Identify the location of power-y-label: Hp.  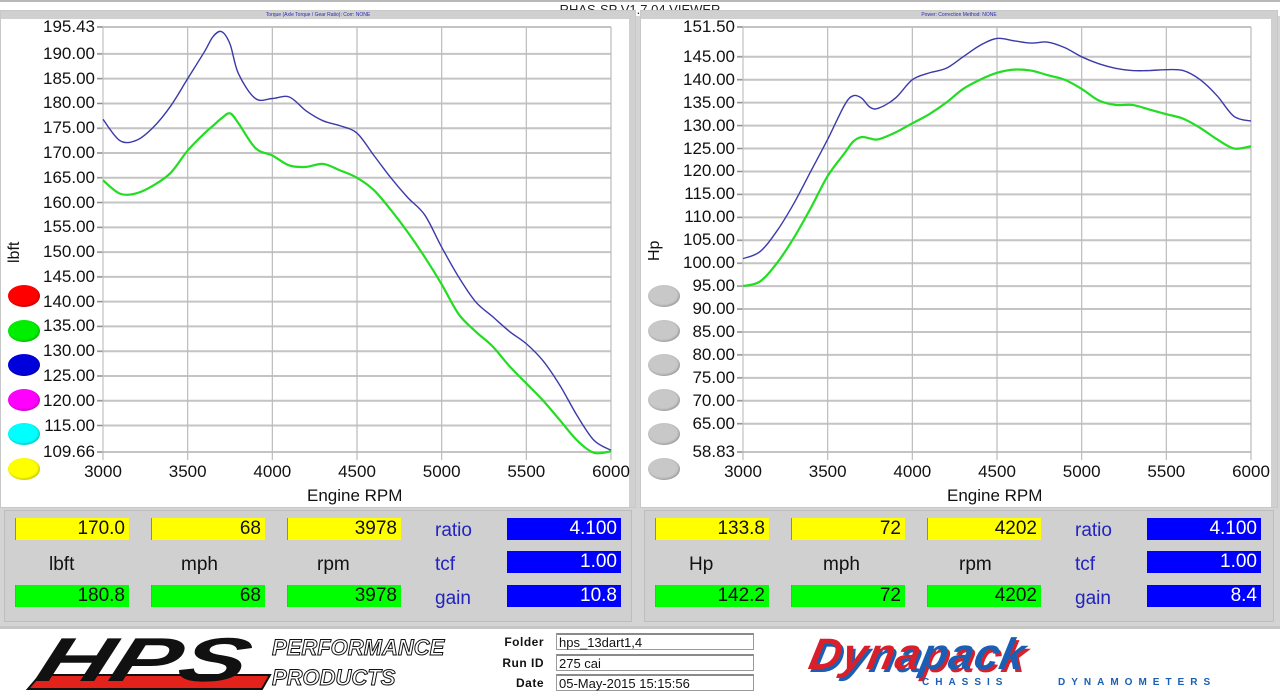
(654, 250).